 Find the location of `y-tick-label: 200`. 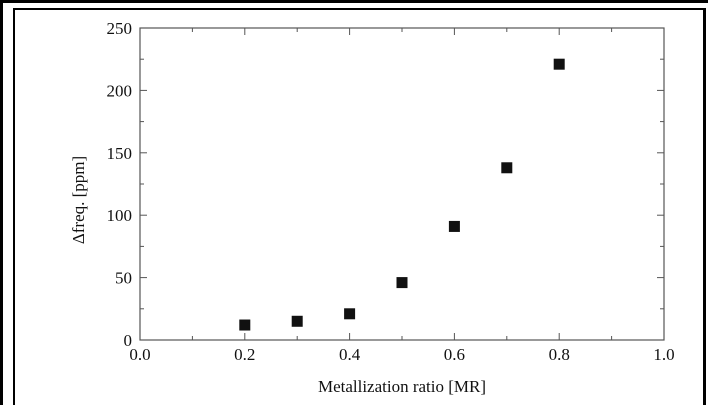

y-tick-label: 200 is located at coordinates (120, 90).